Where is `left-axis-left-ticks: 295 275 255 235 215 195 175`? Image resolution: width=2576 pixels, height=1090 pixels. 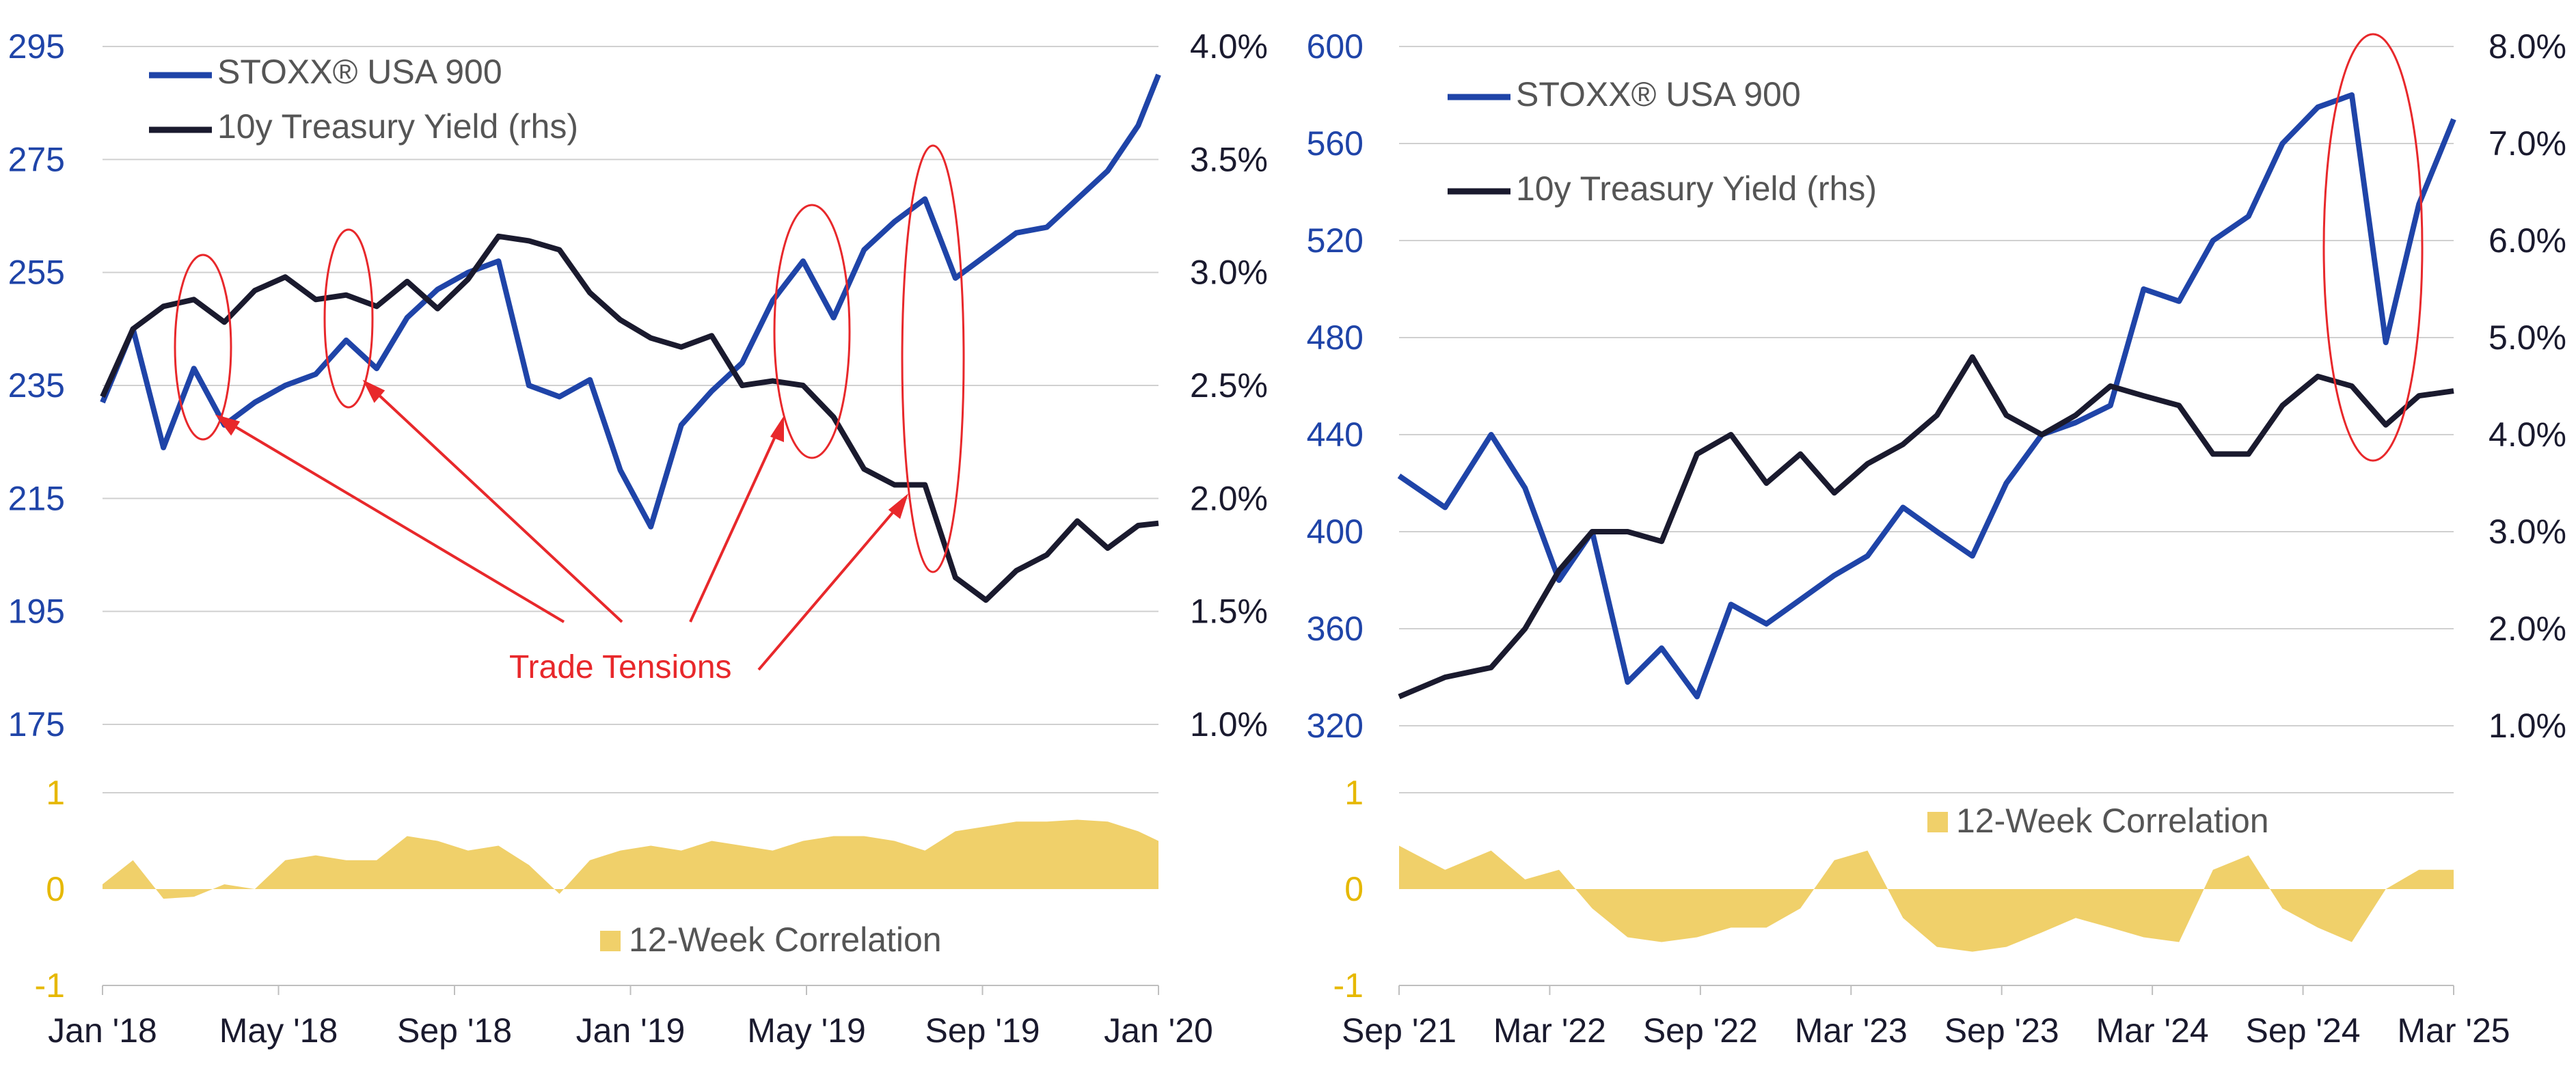
left-axis-left-ticks: 295 275 255 235 215 195 175 is located at coordinates (37, 385).